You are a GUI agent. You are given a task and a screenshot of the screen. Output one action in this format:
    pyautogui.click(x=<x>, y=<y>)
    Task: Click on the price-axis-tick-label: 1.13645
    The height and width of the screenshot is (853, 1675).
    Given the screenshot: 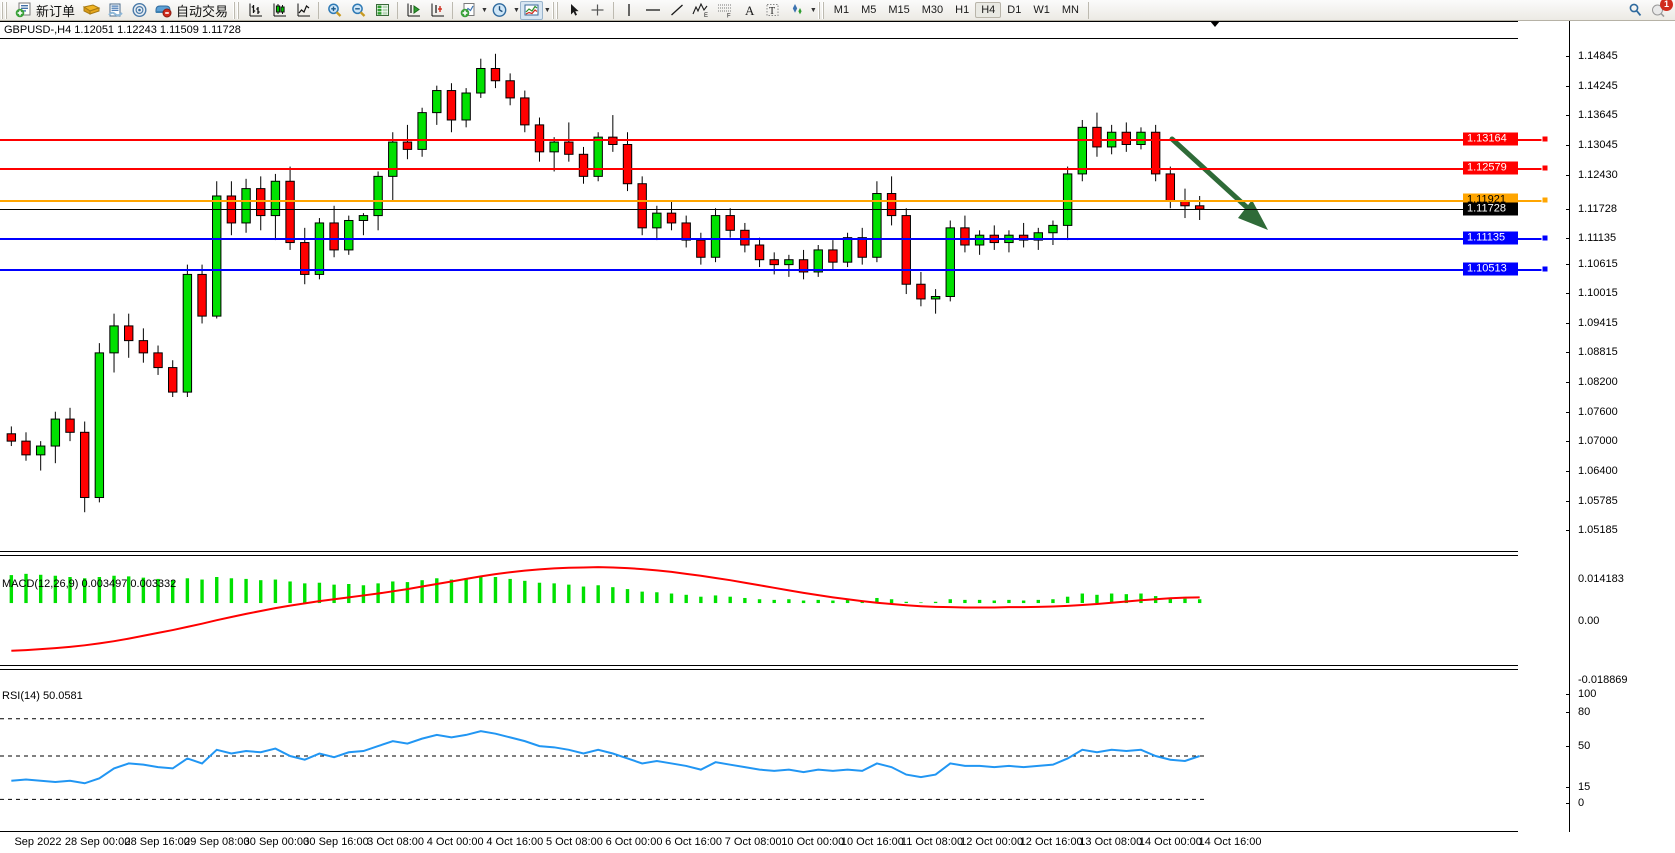 What is the action you would take?
    pyautogui.click(x=1598, y=115)
    